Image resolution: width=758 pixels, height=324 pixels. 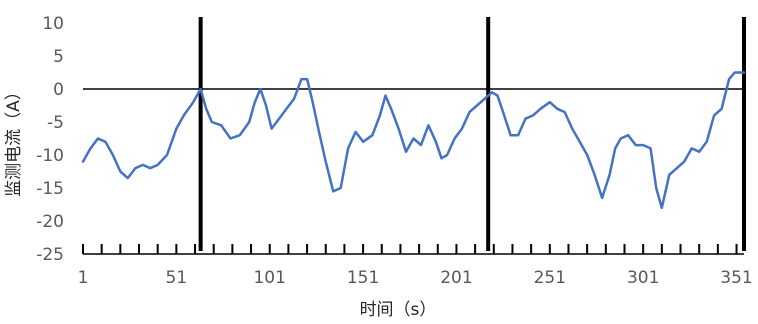 I want to click on y-tick-label: -25, so click(x=50, y=255).